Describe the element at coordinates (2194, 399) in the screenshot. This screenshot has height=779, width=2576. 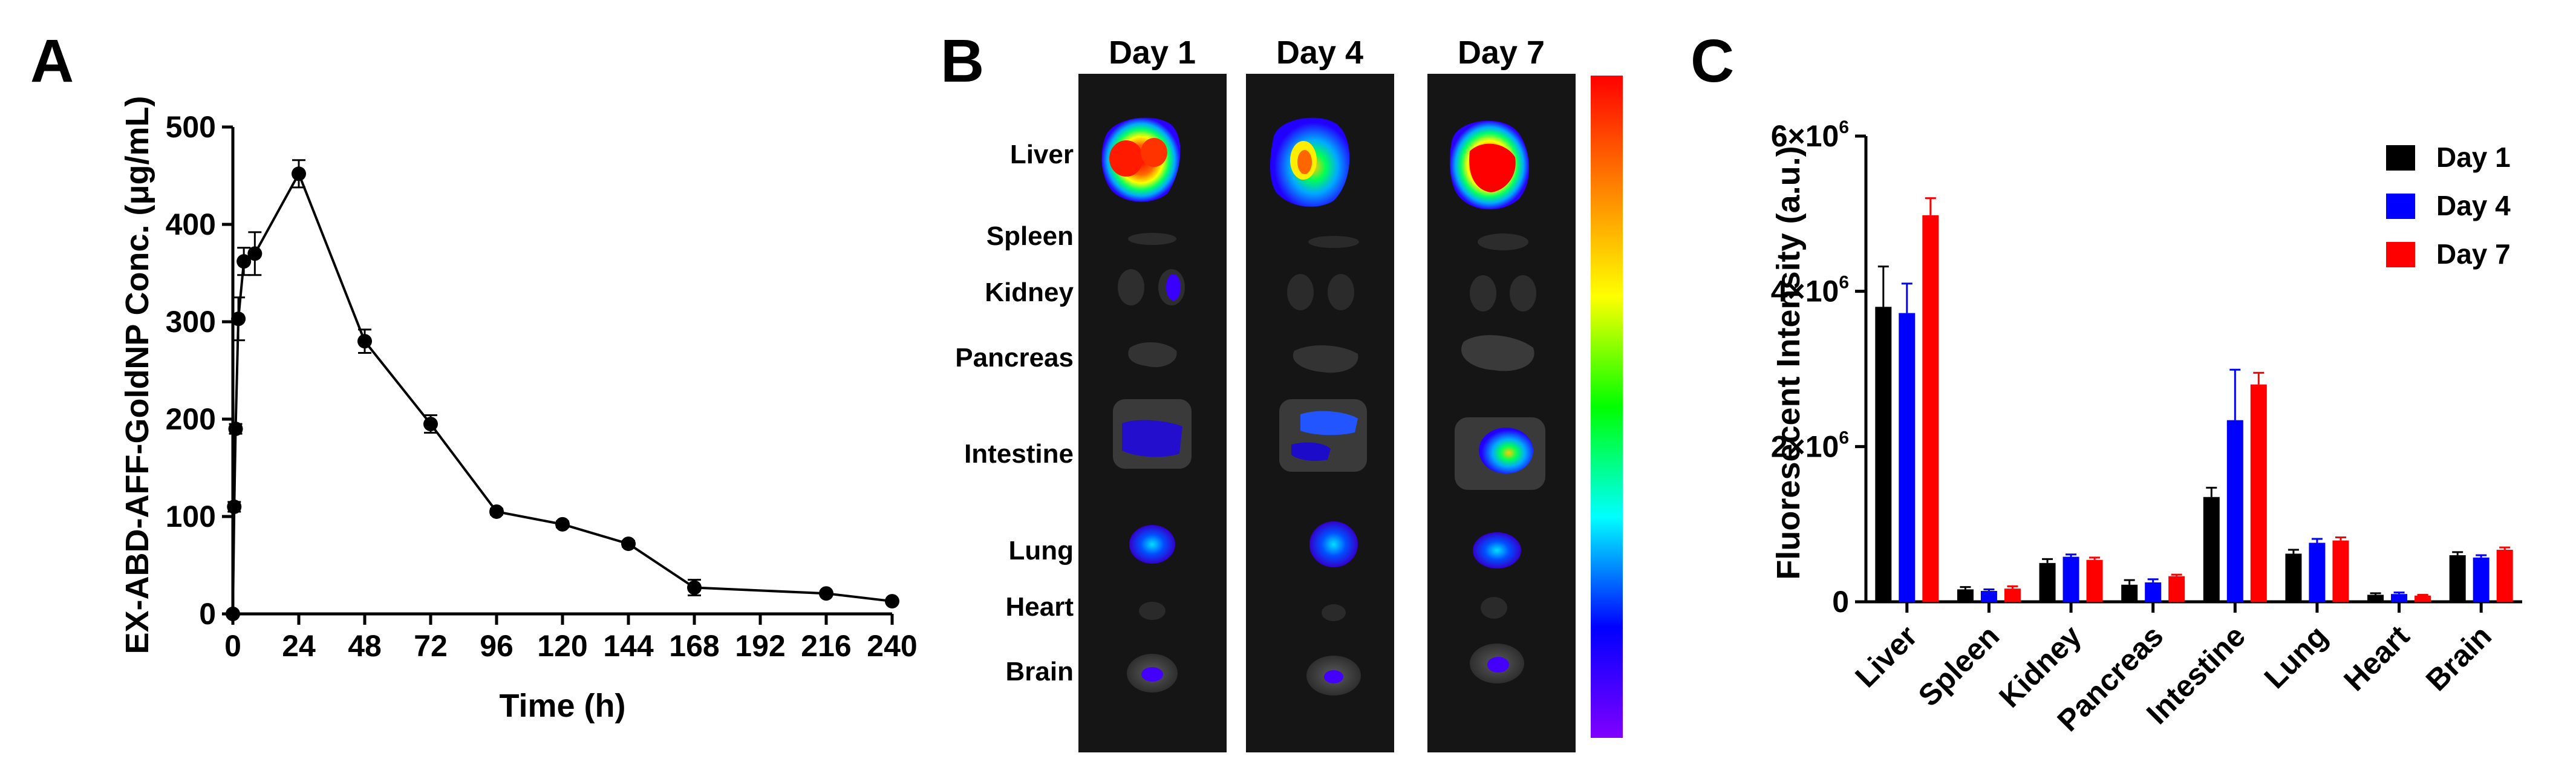
I see `panel-c-bars` at that location.